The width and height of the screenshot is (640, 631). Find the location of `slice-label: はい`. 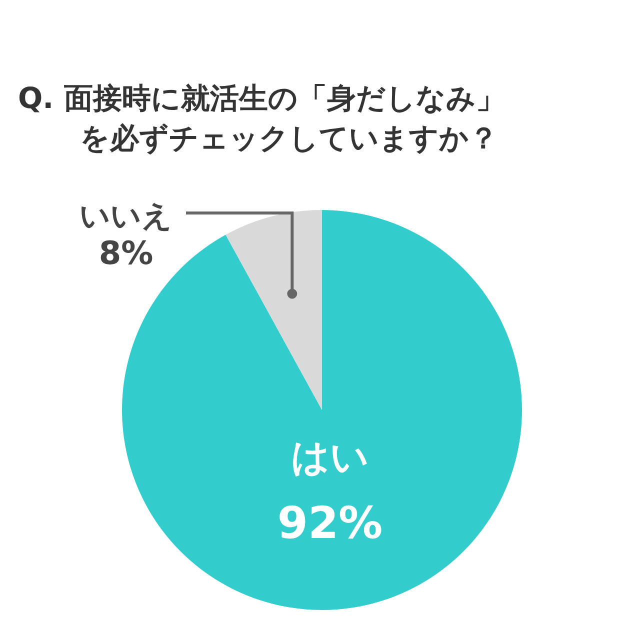

slice-label: はい is located at coordinates (330, 457).